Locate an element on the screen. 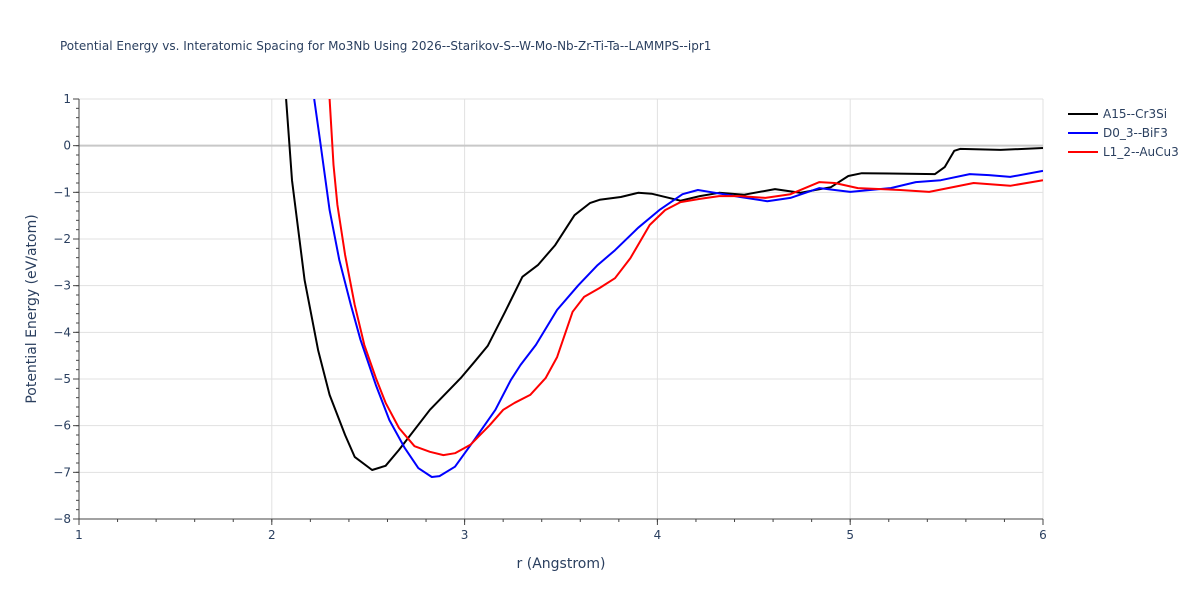  y-tick-label: −8 is located at coordinates (62, 519).